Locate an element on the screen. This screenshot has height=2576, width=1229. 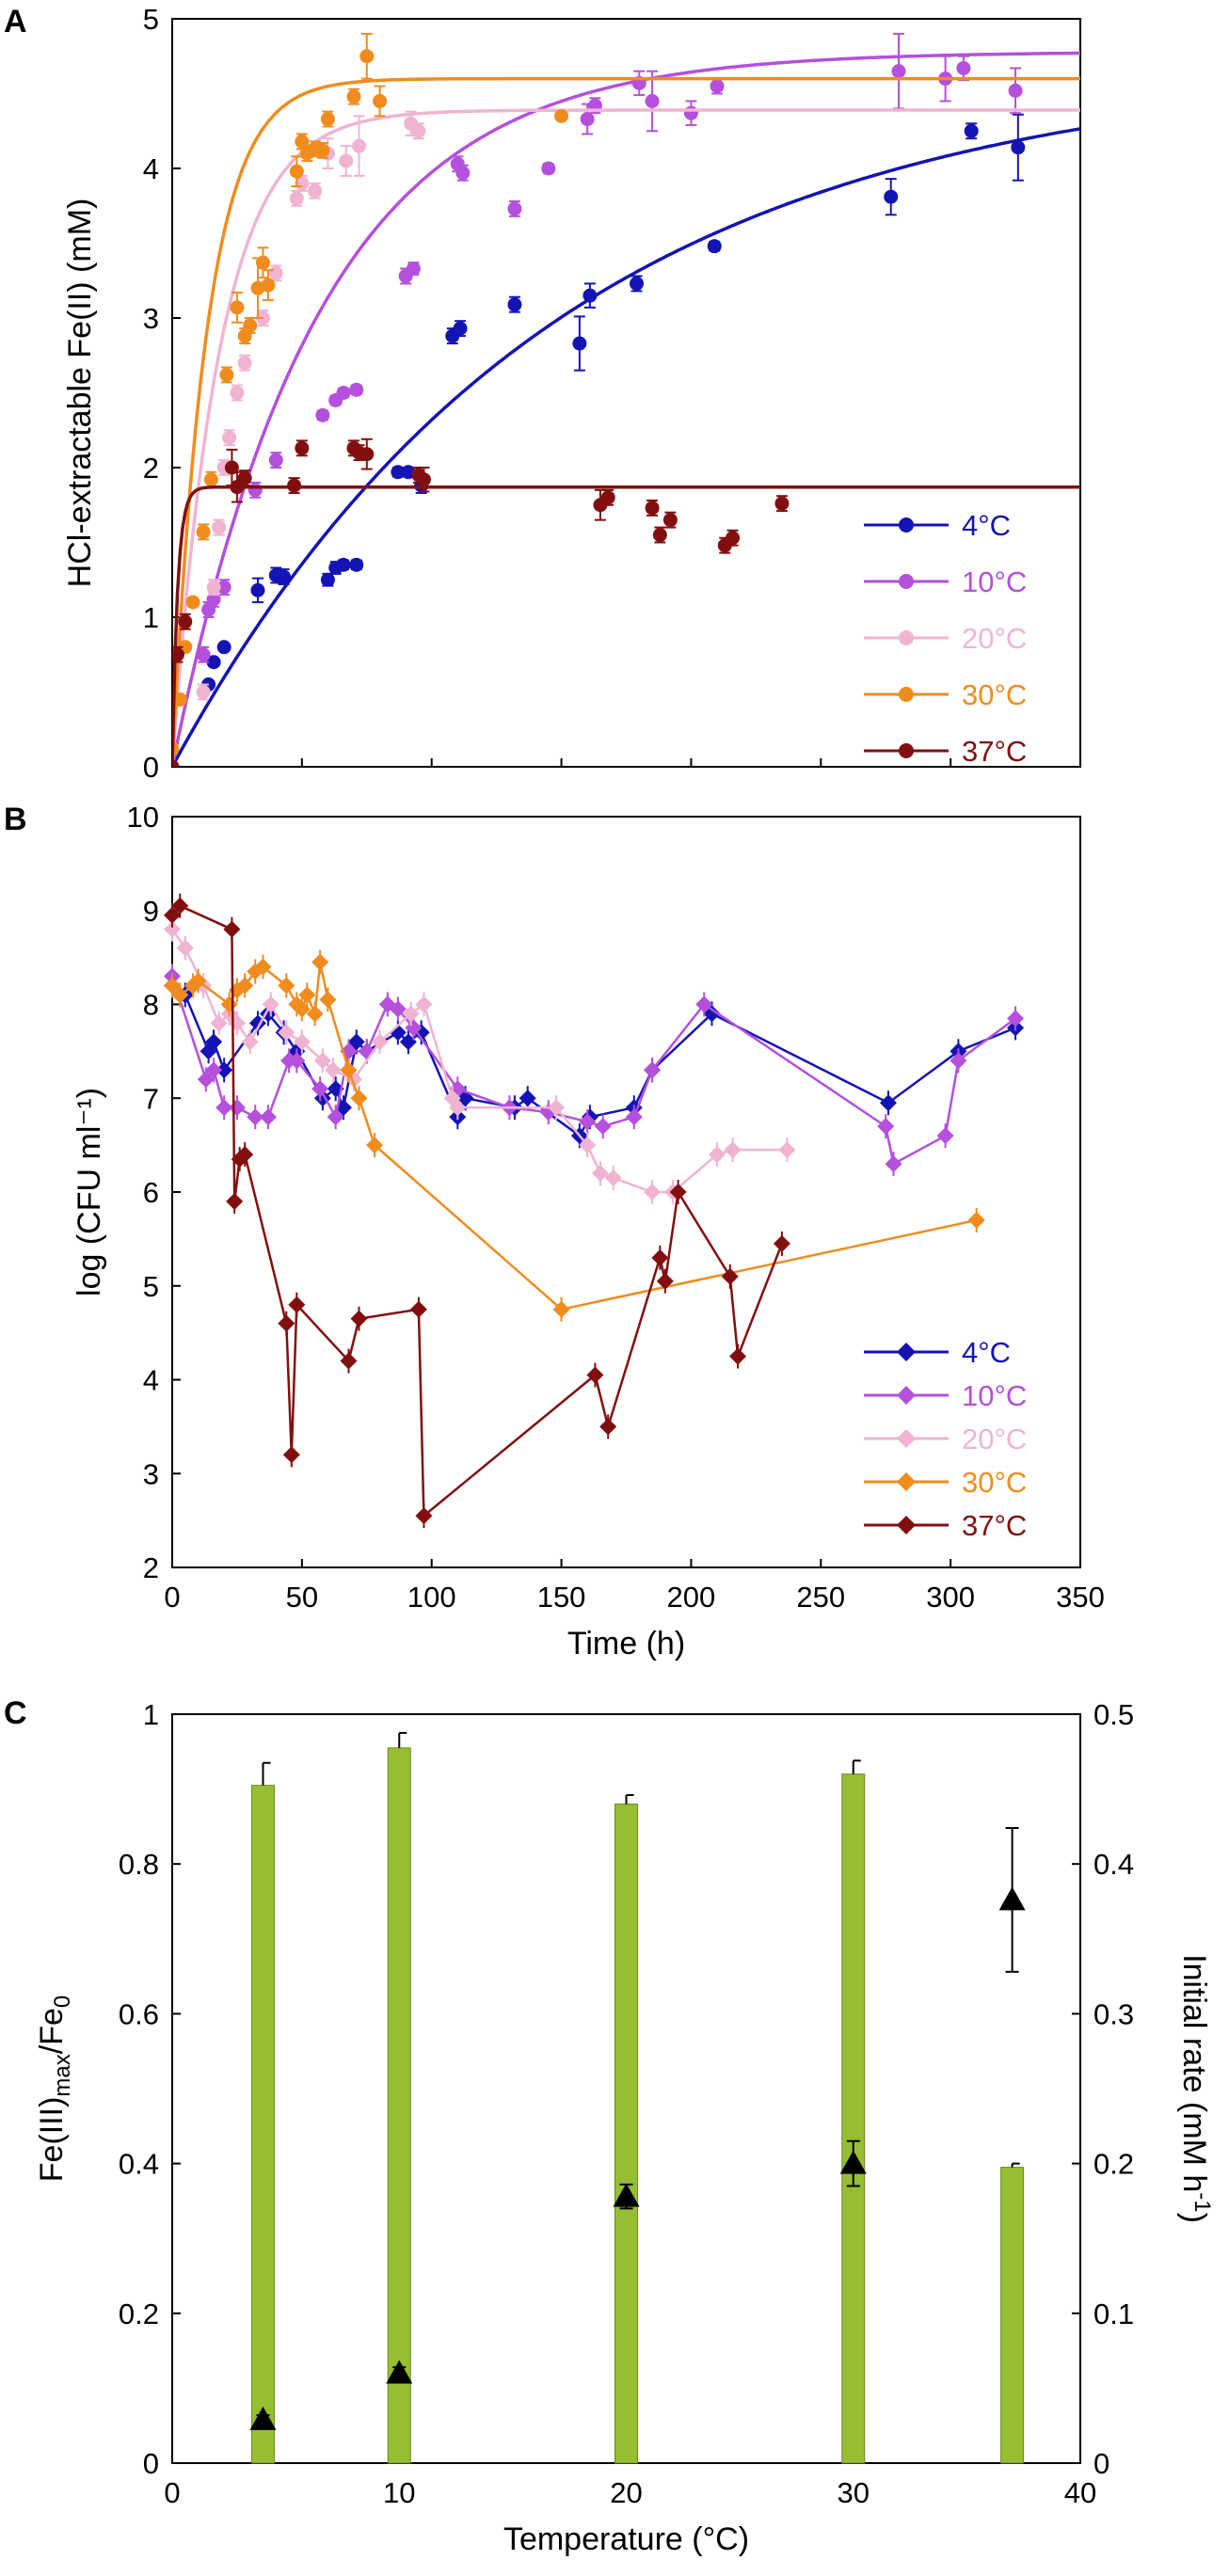
c-y2-tick-label: 0.1 is located at coordinates (1113, 2314).